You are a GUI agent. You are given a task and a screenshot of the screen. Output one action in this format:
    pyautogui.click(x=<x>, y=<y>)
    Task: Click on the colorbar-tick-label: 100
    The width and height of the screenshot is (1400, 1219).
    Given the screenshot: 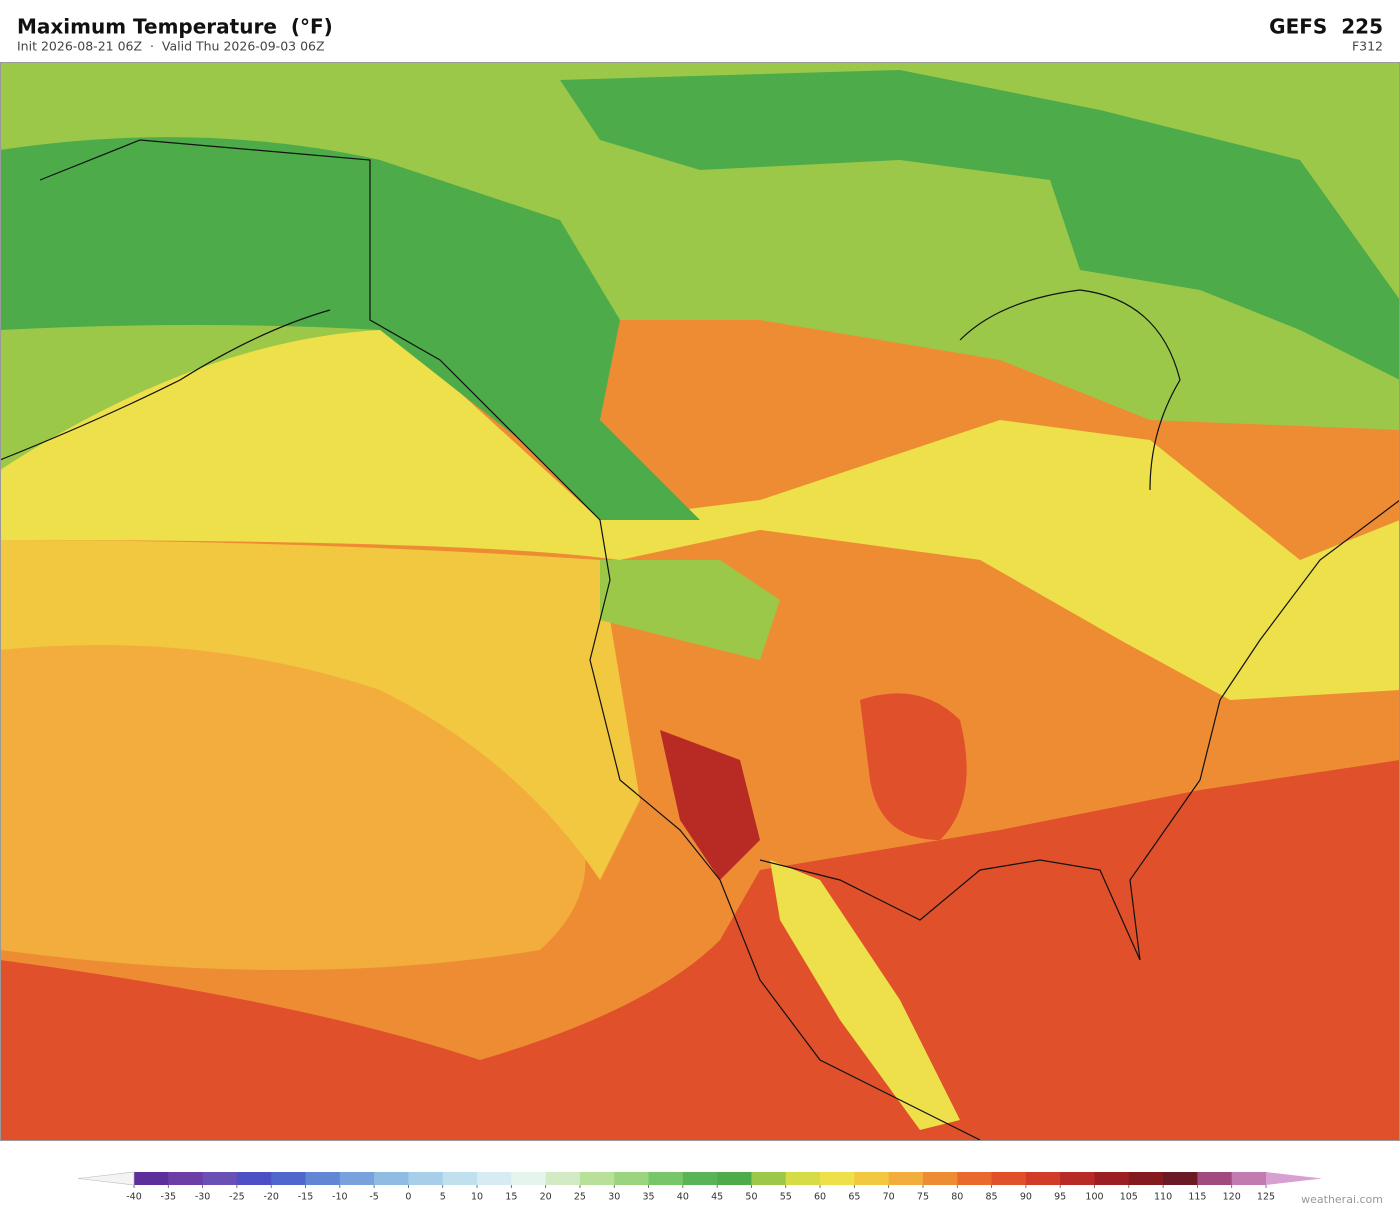 What is the action you would take?
    pyautogui.click(x=1094, y=1197)
    